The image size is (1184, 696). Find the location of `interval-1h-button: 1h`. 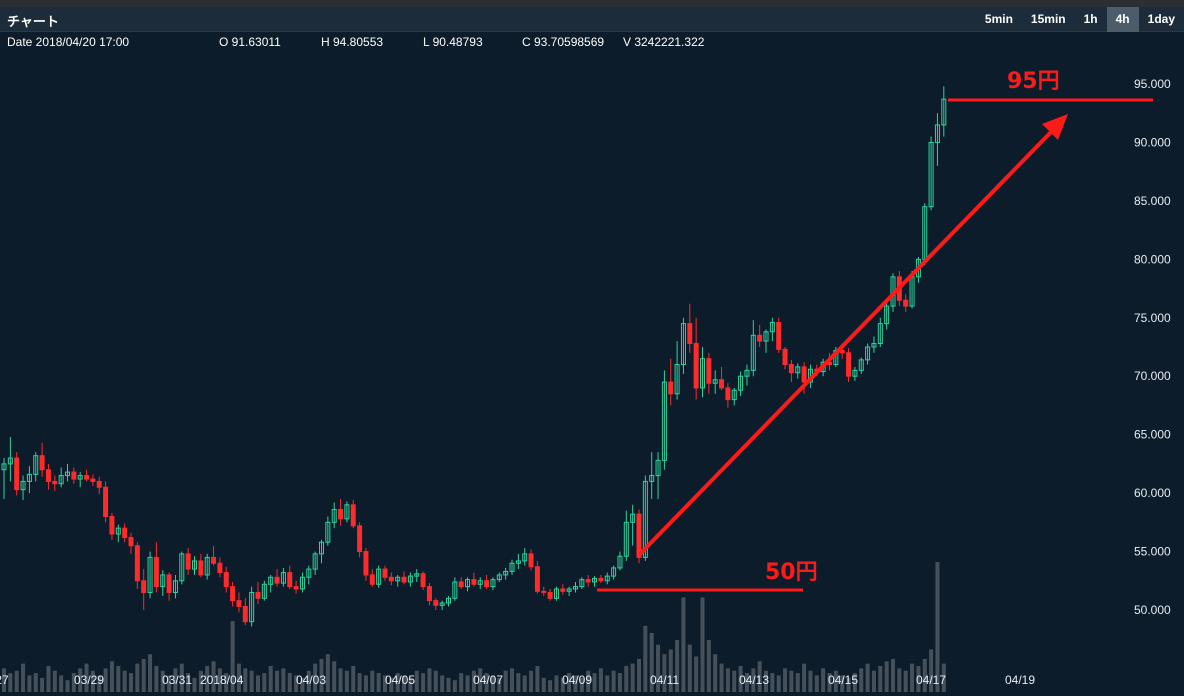

interval-1h-button: 1h is located at coordinates (1090, 19).